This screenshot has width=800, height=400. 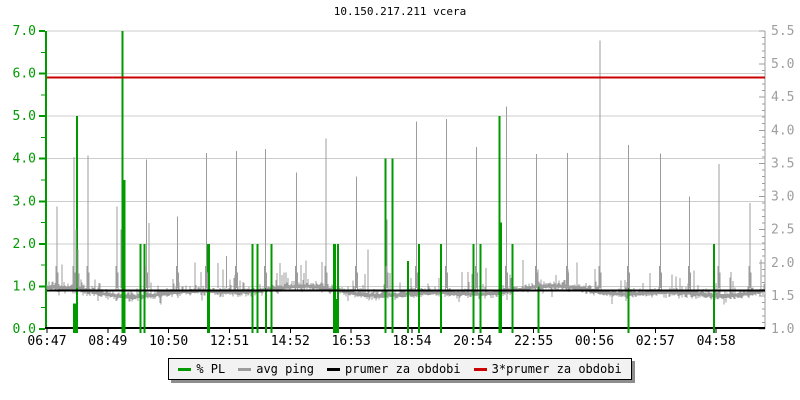 I want to click on legend-item-avg-ping: avg ping, so click(x=276, y=369).